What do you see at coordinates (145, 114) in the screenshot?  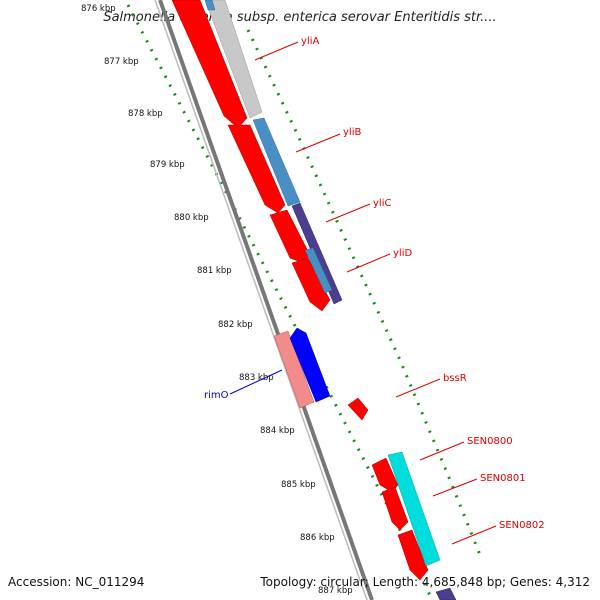 I see `tick-label: 878 kbp` at bounding box center [145, 114].